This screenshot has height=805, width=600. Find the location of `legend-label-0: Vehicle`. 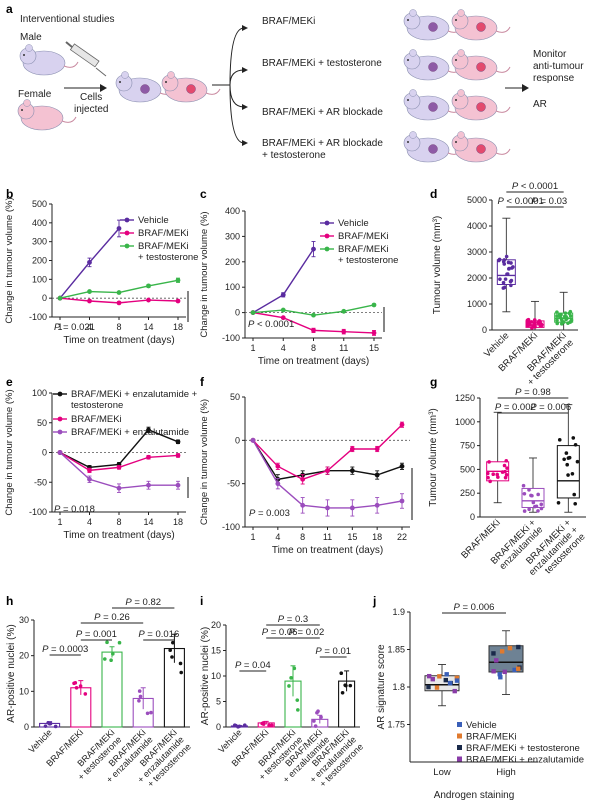

legend-label-0: Vehicle is located at coordinates (353, 223).